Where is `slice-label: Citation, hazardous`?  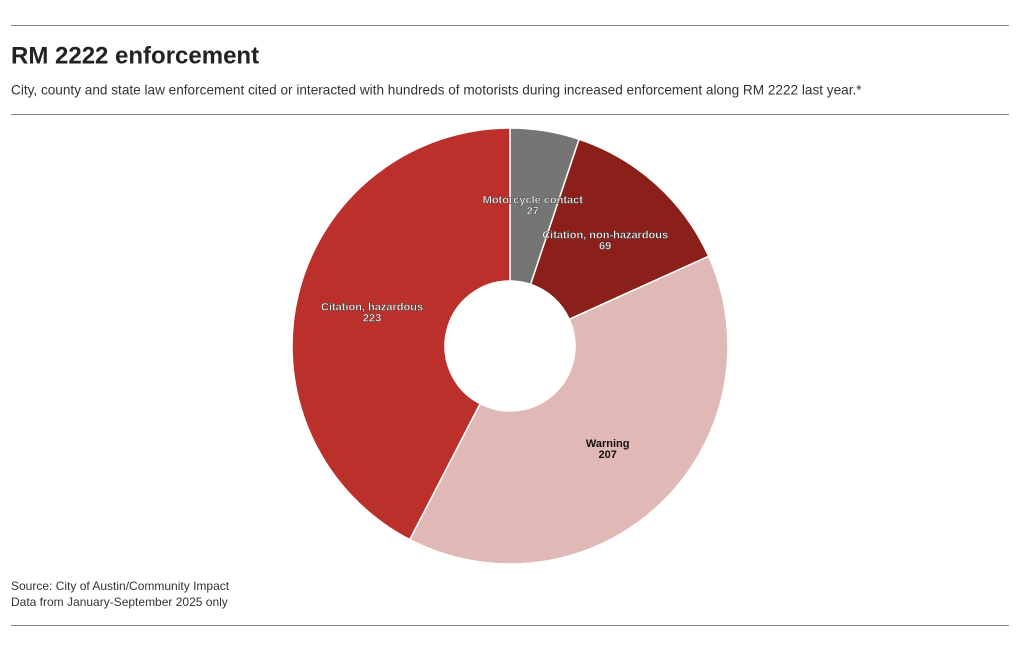
slice-label: Citation, hazardous is located at coordinates (372, 307).